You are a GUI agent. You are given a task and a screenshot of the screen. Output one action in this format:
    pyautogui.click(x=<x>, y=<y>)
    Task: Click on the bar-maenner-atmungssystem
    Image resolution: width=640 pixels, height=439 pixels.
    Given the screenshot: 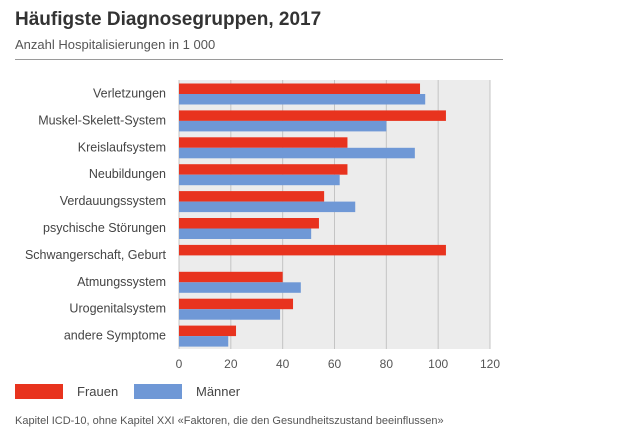 What is the action you would take?
    pyautogui.click(x=240, y=287)
    